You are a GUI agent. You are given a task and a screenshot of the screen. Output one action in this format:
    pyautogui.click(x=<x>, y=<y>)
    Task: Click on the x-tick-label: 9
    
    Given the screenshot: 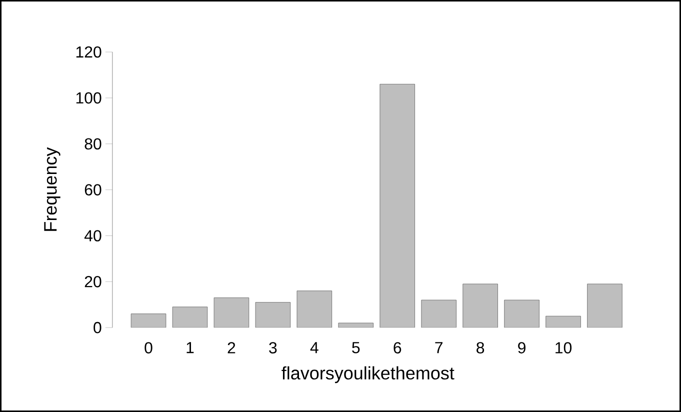 What is the action you would take?
    pyautogui.click(x=522, y=348)
    